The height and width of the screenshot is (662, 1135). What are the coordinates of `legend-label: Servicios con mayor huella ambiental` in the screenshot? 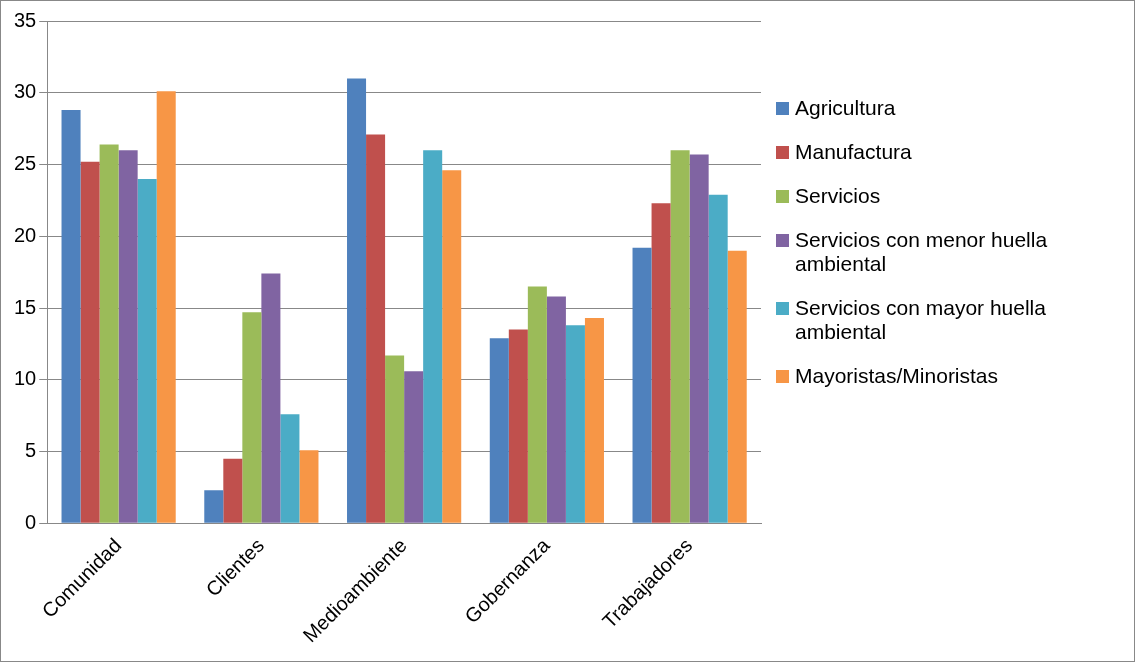 It's located at (921, 320).